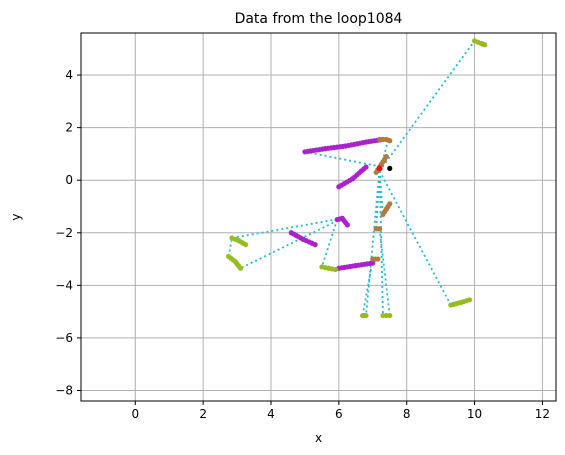 This screenshot has width=565, height=455. Describe the element at coordinates (379, 168) in the screenshot. I see `red-point` at that location.